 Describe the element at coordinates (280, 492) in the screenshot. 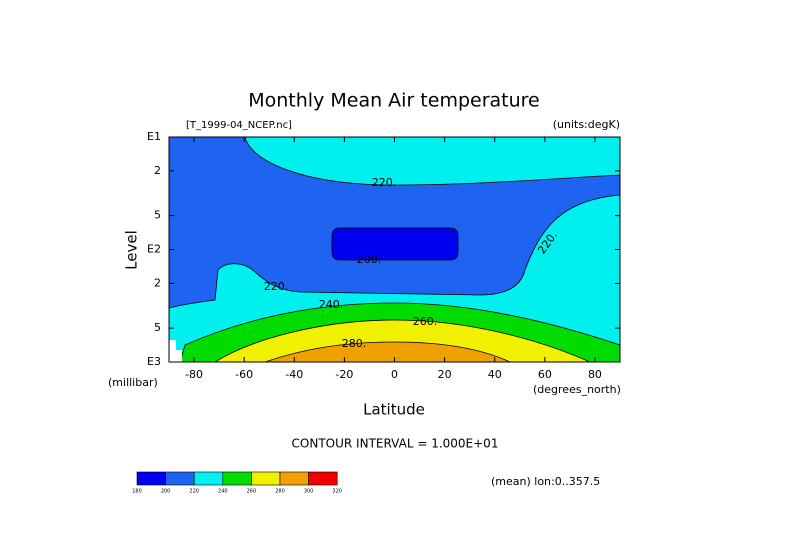

I see `colorbar-label: 280` at that location.